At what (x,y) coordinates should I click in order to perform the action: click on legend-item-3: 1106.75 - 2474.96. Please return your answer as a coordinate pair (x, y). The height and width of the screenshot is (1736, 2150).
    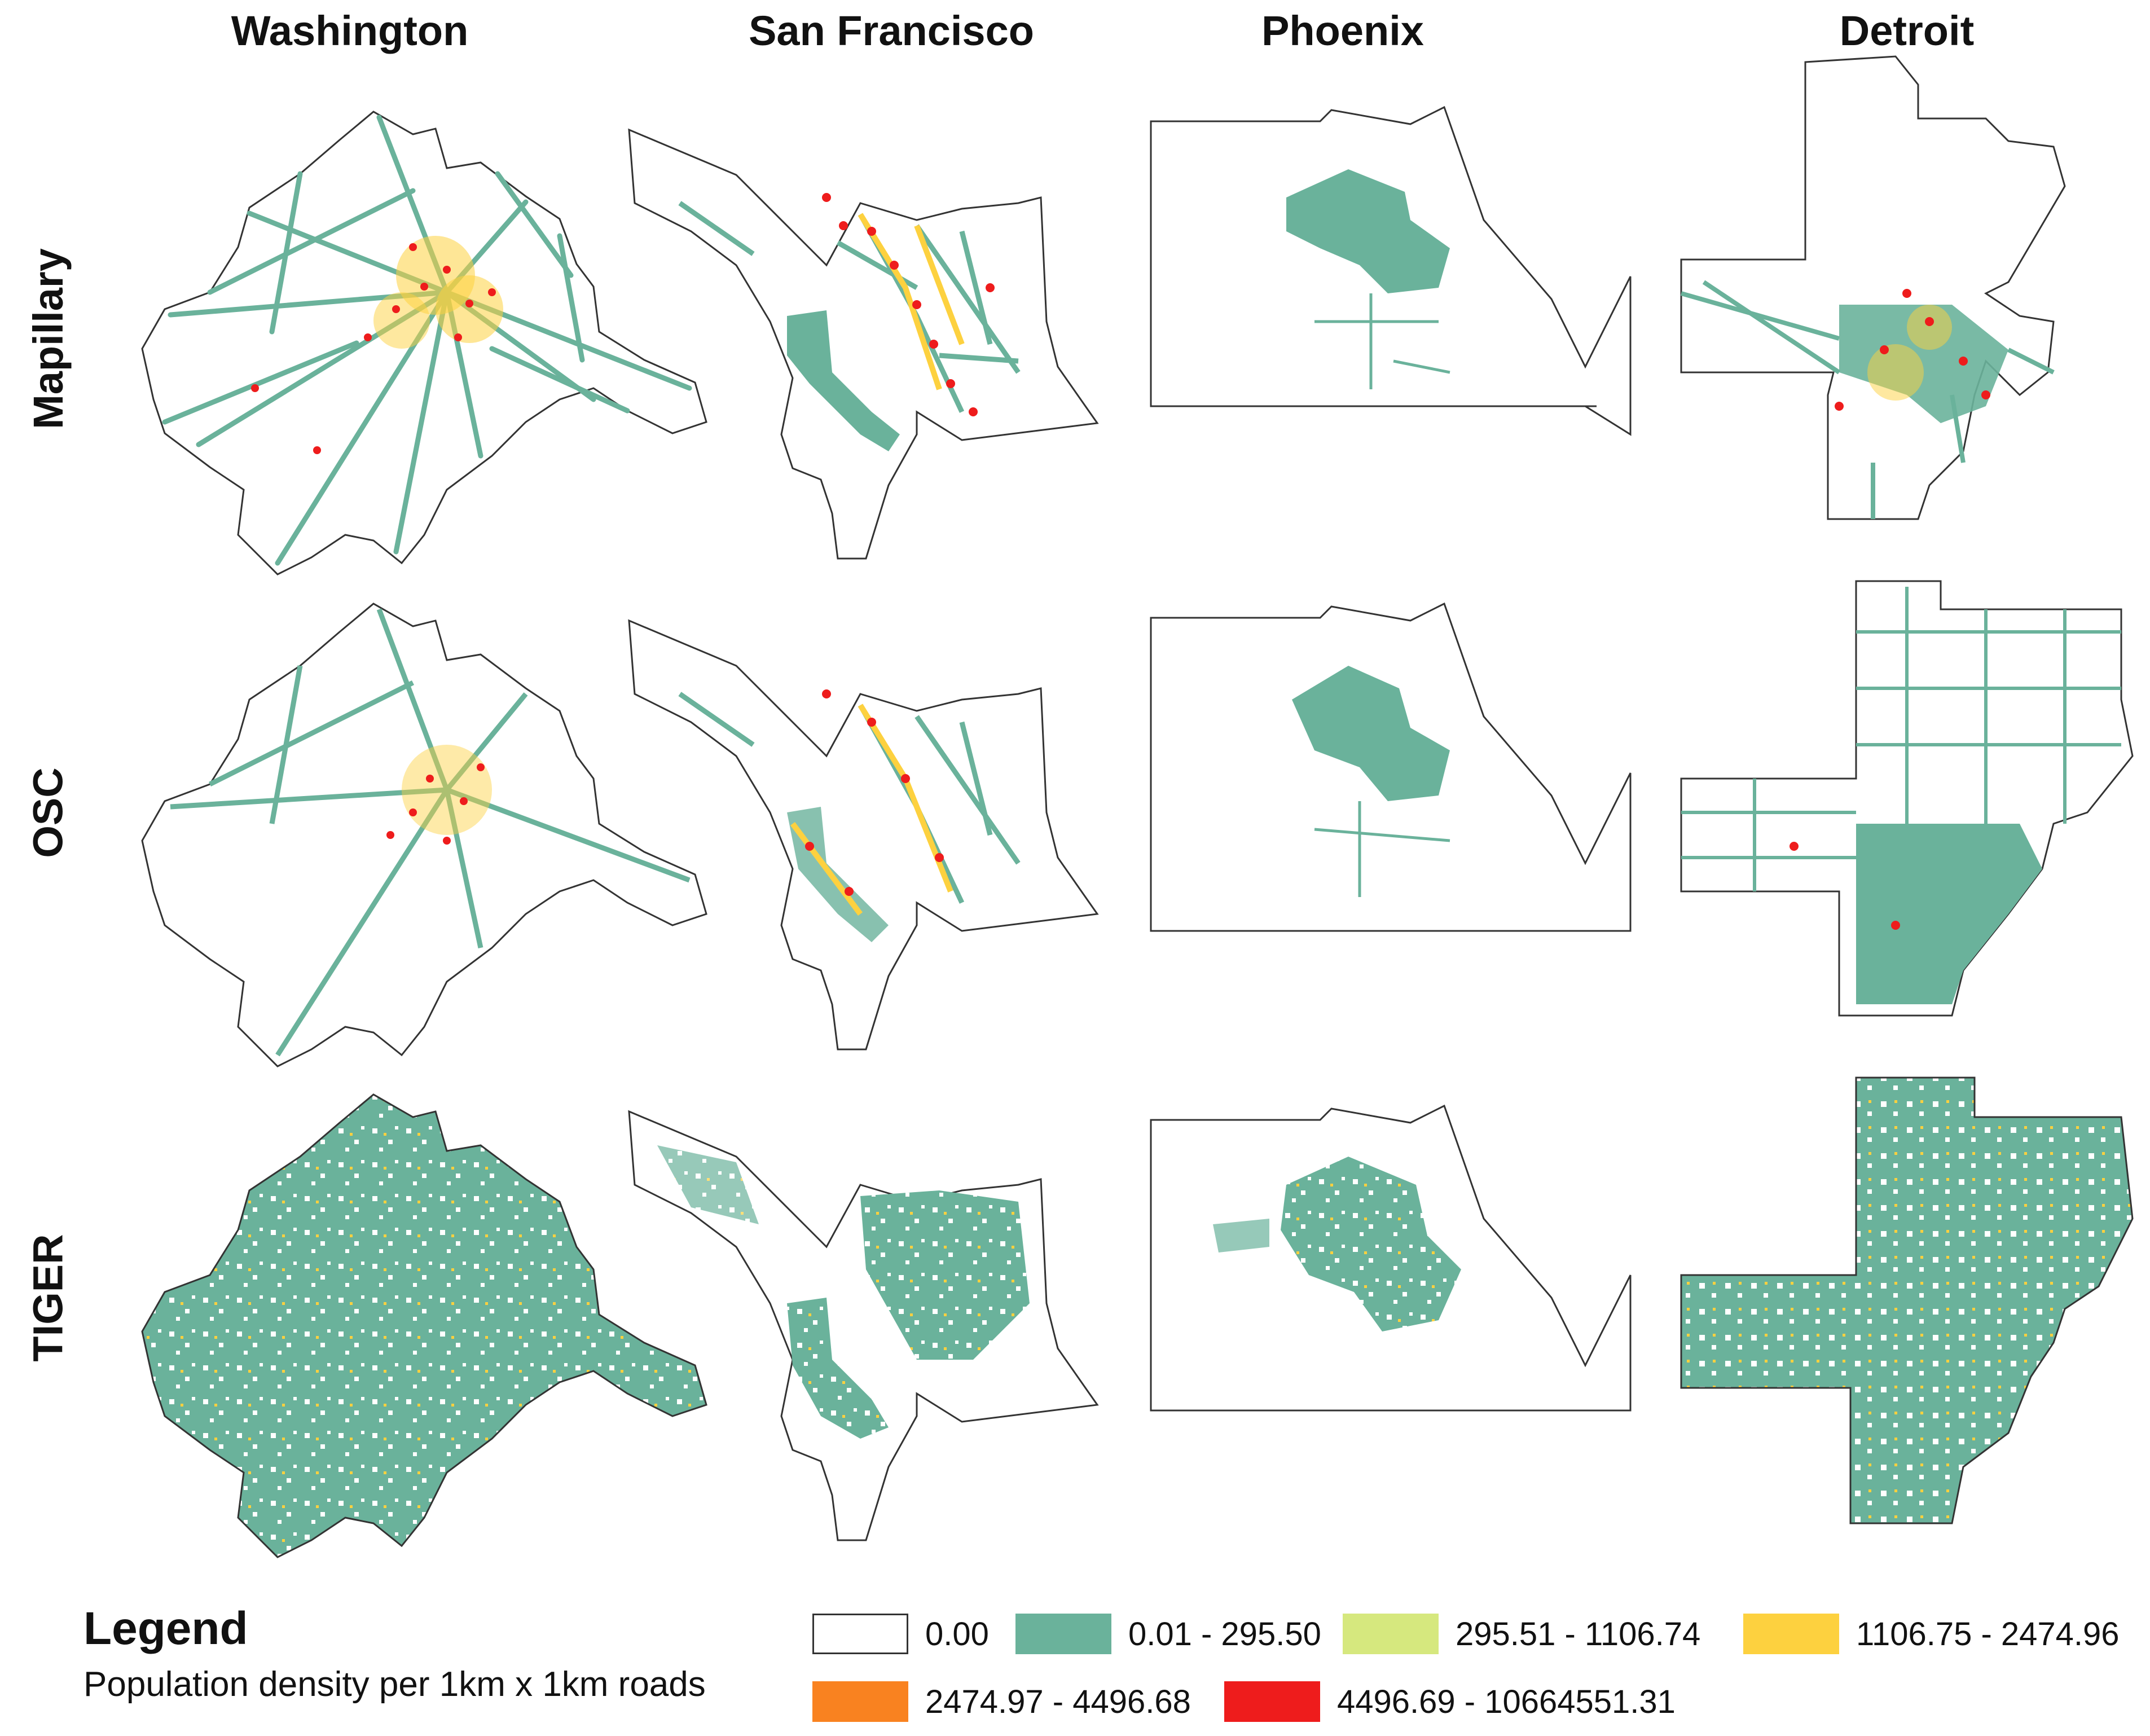
    Looking at the image, I should click on (1931, 1634).